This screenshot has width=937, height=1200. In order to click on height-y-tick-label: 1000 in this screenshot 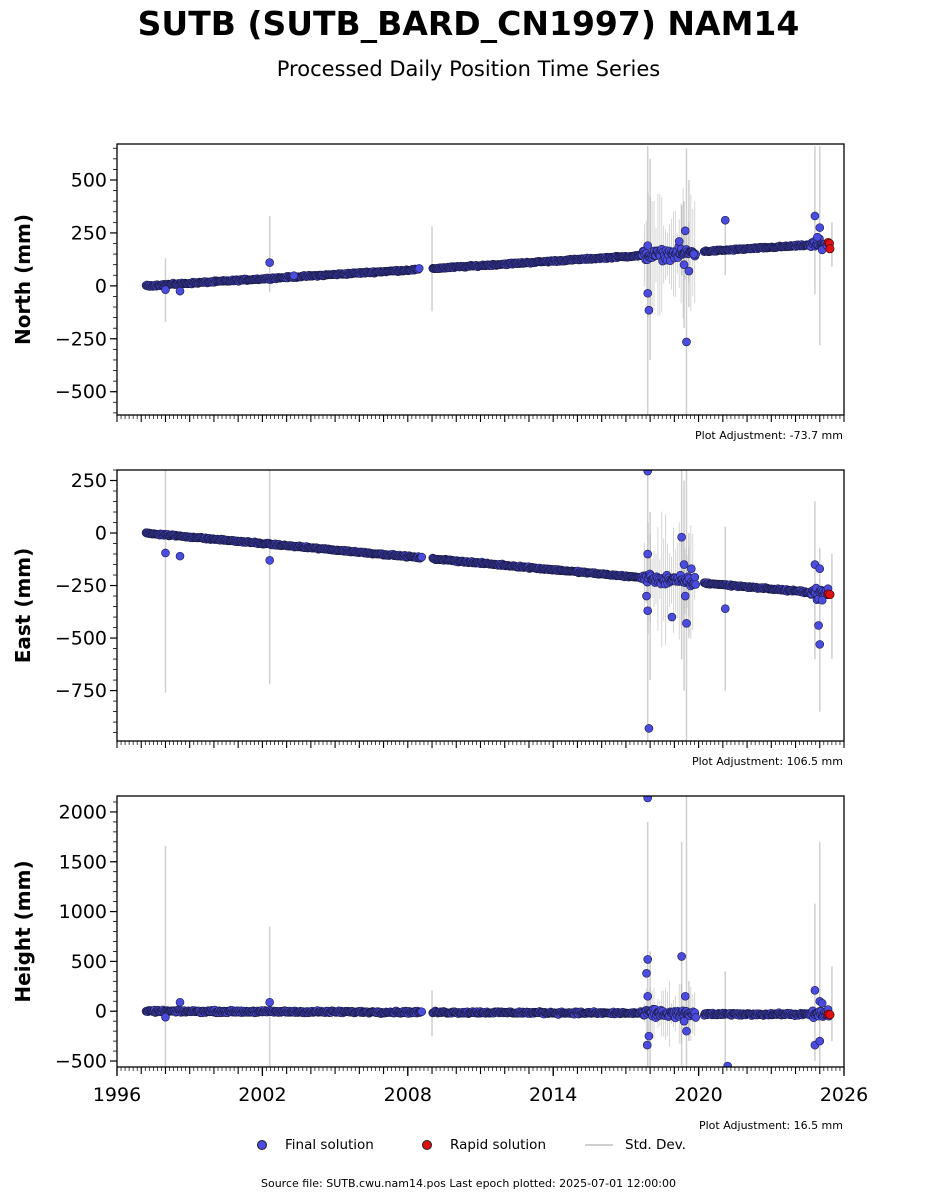, I will do `click(83, 912)`.